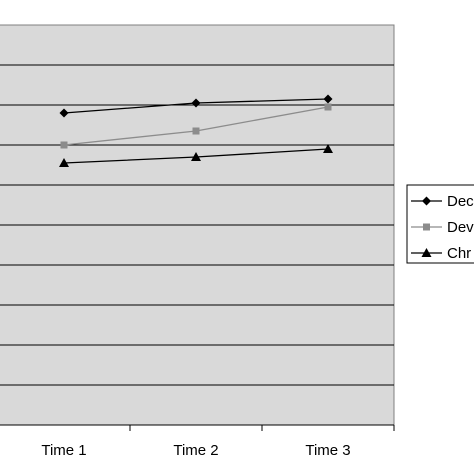 The image size is (474, 474). I want to click on legend-entry: Dec, so click(442, 201).